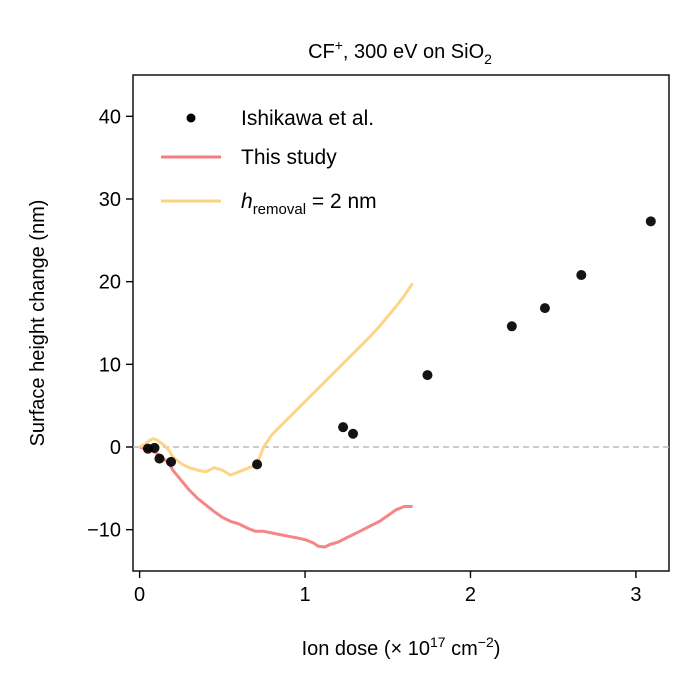  What do you see at coordinates (401, 647) in the screenshot?
I see `x-axis-label: Ion dose (× 1017 cm−2)` at bounding box center [401, 647].